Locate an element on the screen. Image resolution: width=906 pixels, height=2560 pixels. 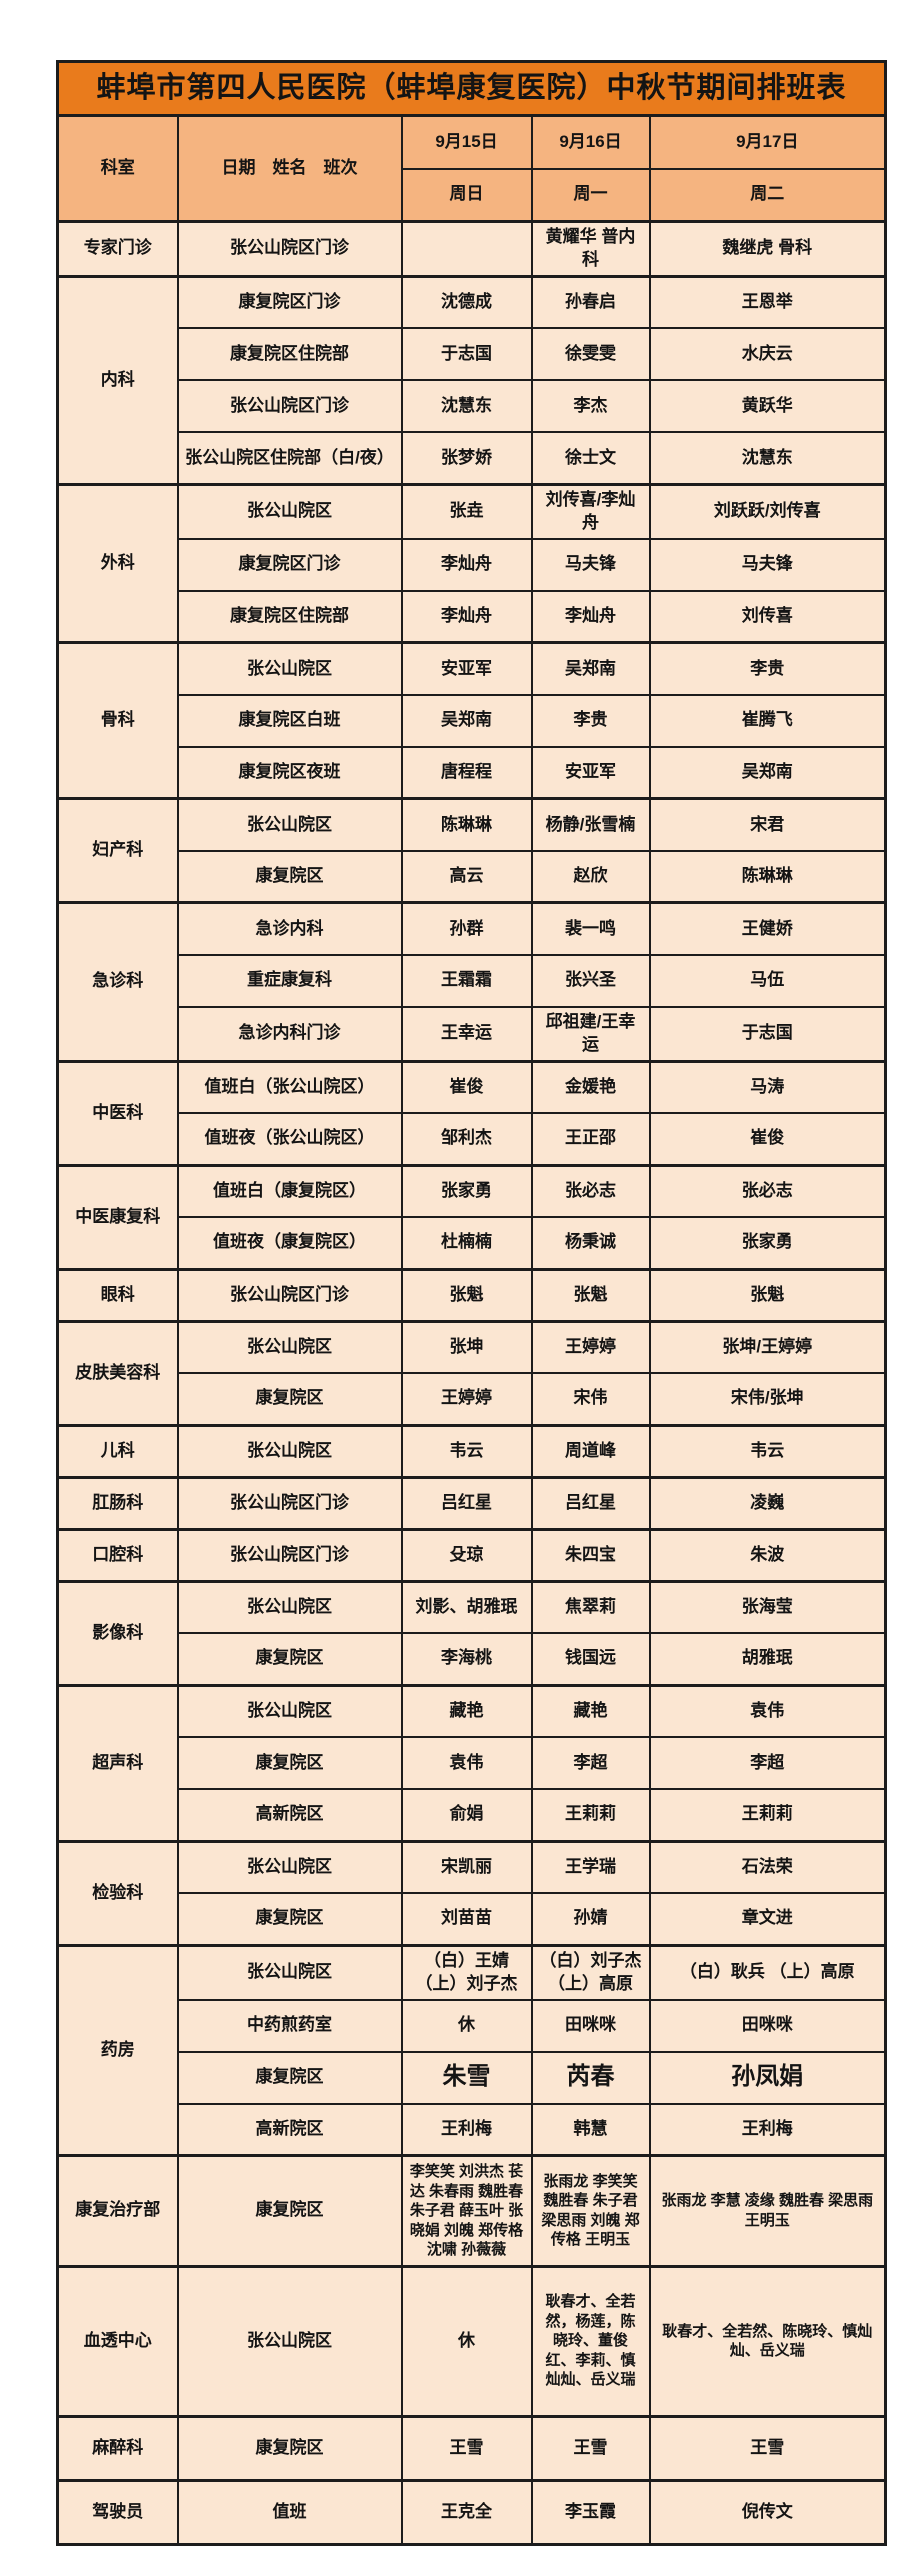
schedule-cell: 朱雪 is located at coordinates (466, 2077).